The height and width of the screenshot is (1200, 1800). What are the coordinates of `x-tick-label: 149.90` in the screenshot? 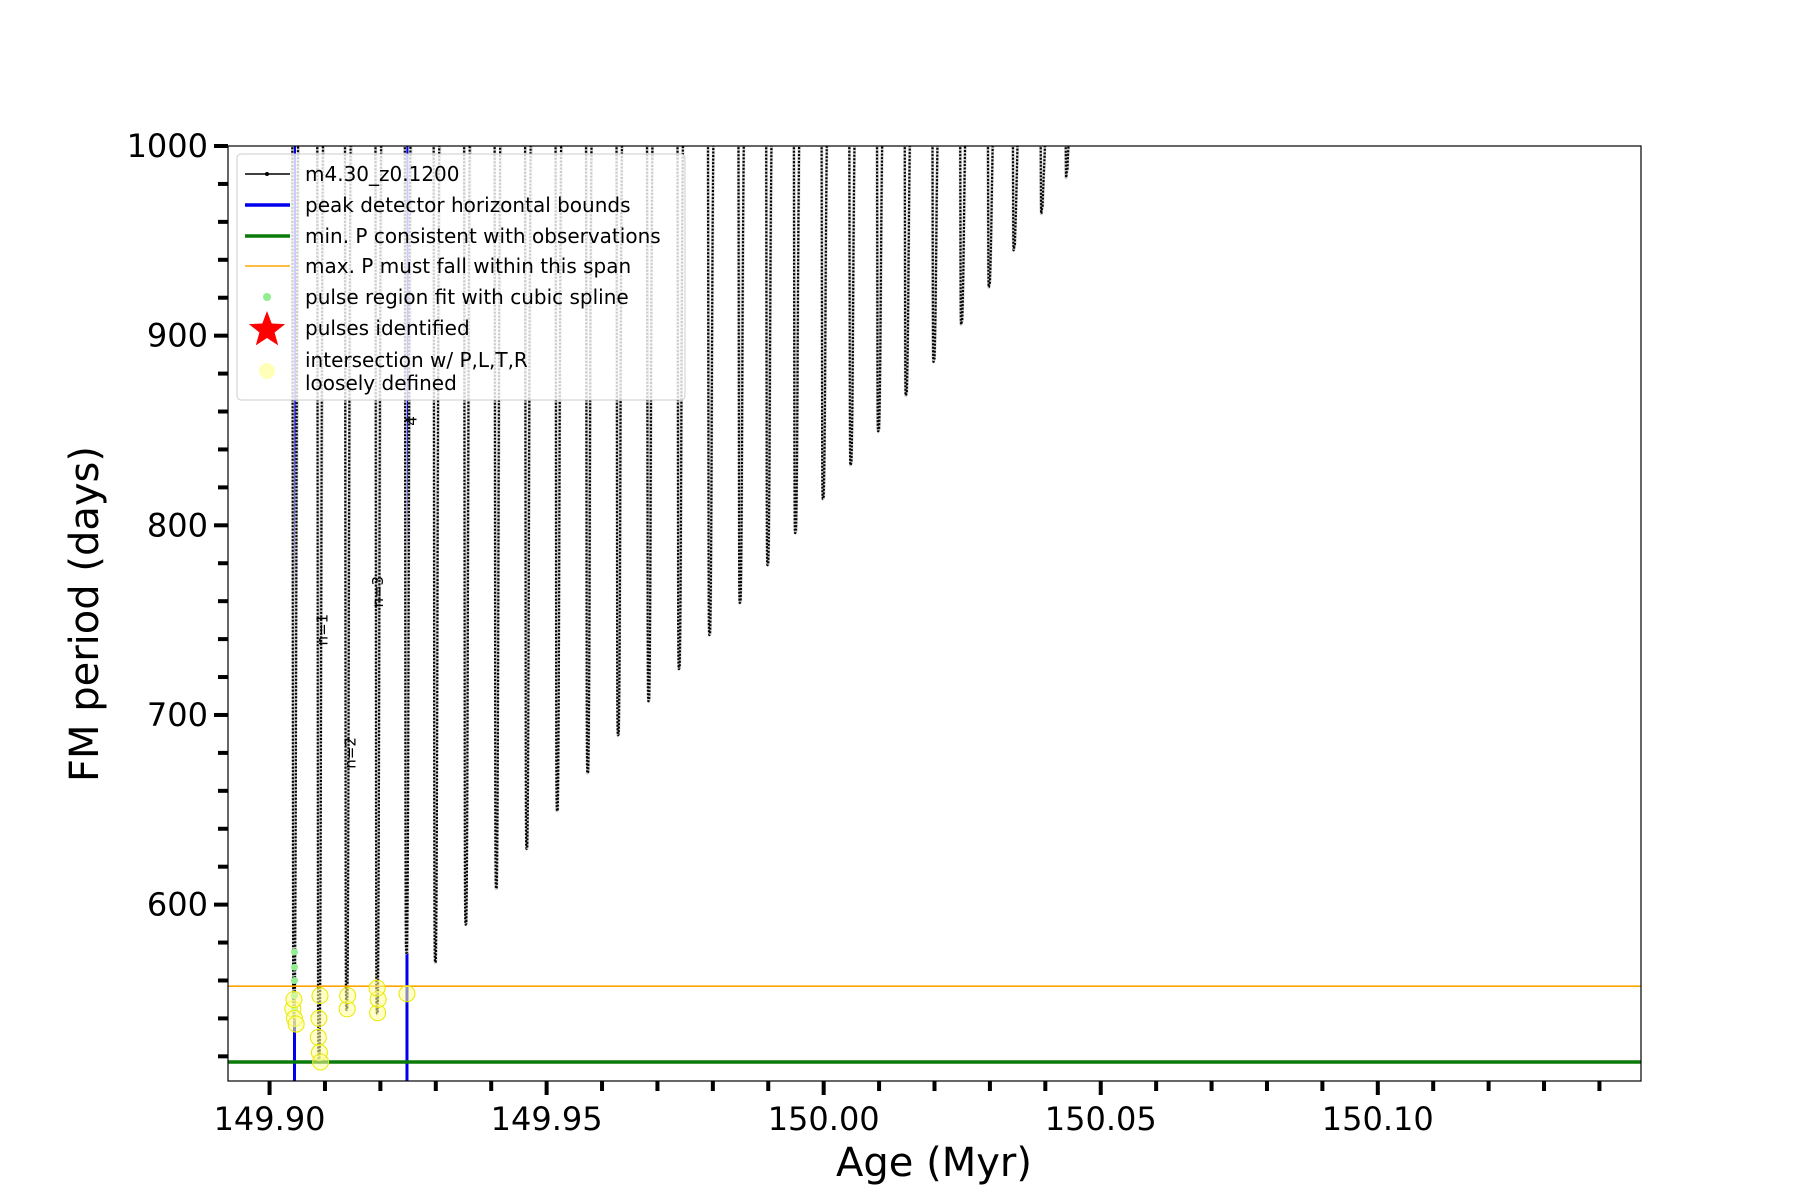 It's located at (270, 1119).